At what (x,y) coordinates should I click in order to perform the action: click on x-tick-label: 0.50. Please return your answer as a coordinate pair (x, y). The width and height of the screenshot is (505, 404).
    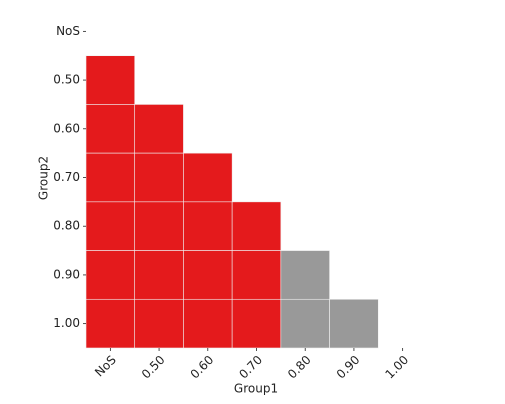
    Looking at the image, I should click on (153, 367).